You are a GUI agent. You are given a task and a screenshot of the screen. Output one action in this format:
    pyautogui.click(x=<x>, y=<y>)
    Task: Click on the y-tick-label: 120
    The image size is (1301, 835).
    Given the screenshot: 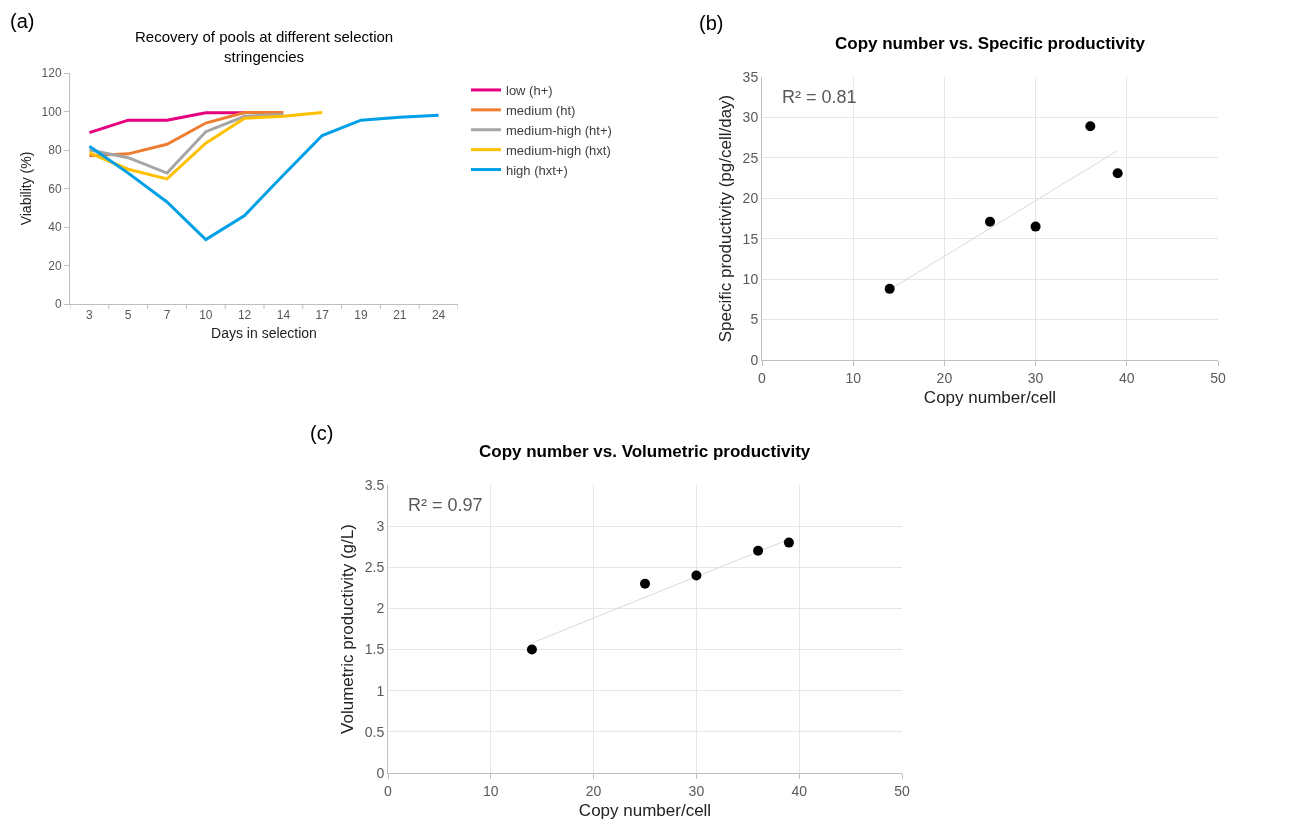 What is the action you would take?
    pyautogui.click(x=51, y=73)
    